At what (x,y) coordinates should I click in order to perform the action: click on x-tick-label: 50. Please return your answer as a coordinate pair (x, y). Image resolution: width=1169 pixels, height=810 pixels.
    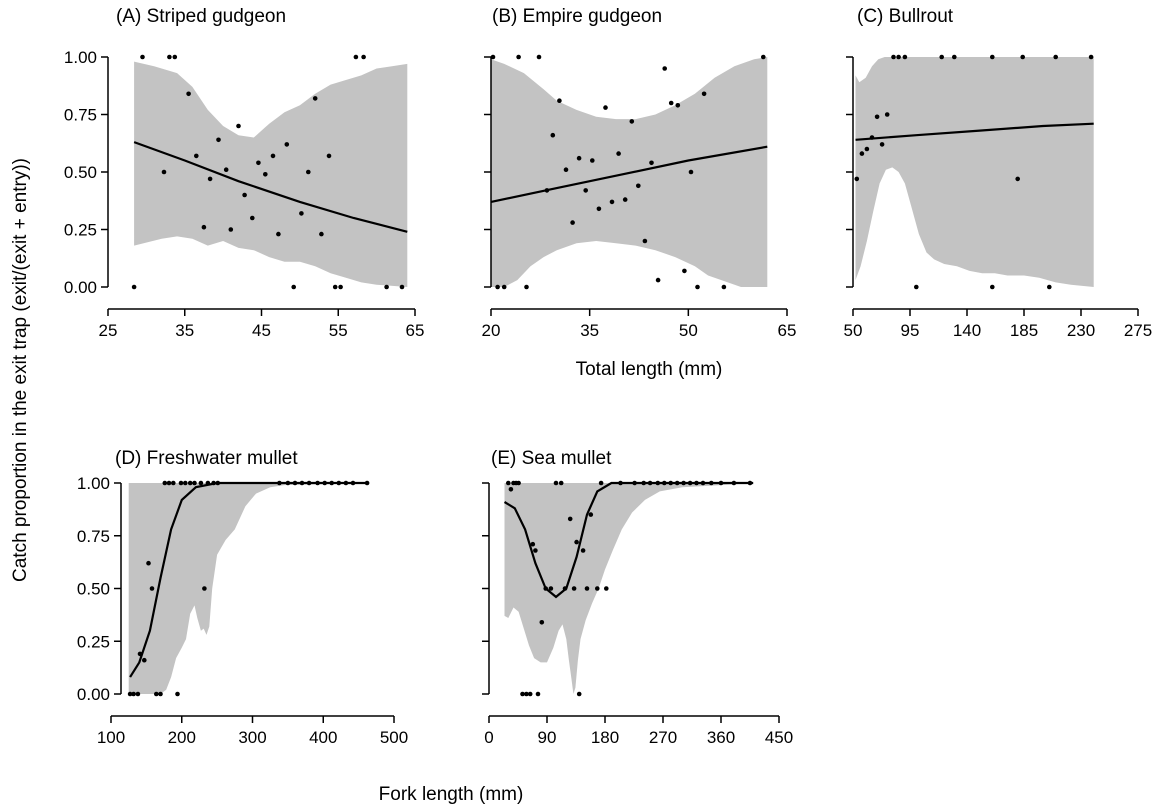
    Looking at the image, I should click on (853, 330).